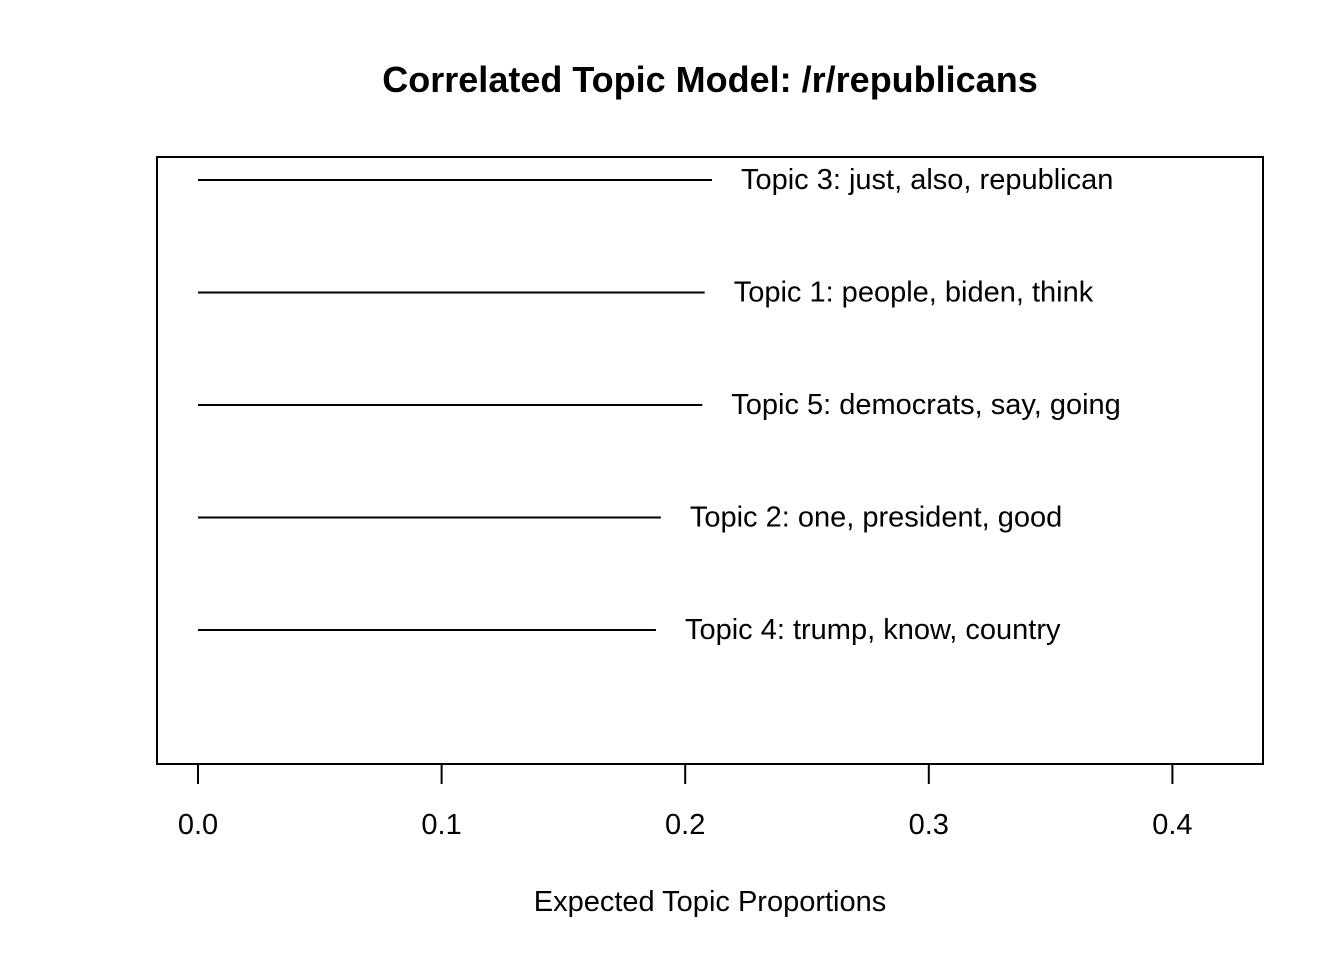 Image resolution: width=1344 pixels, height=960 pixels. I want to click on topic-label-3: Topic 5: democrats, say, going, so click(926, 405).